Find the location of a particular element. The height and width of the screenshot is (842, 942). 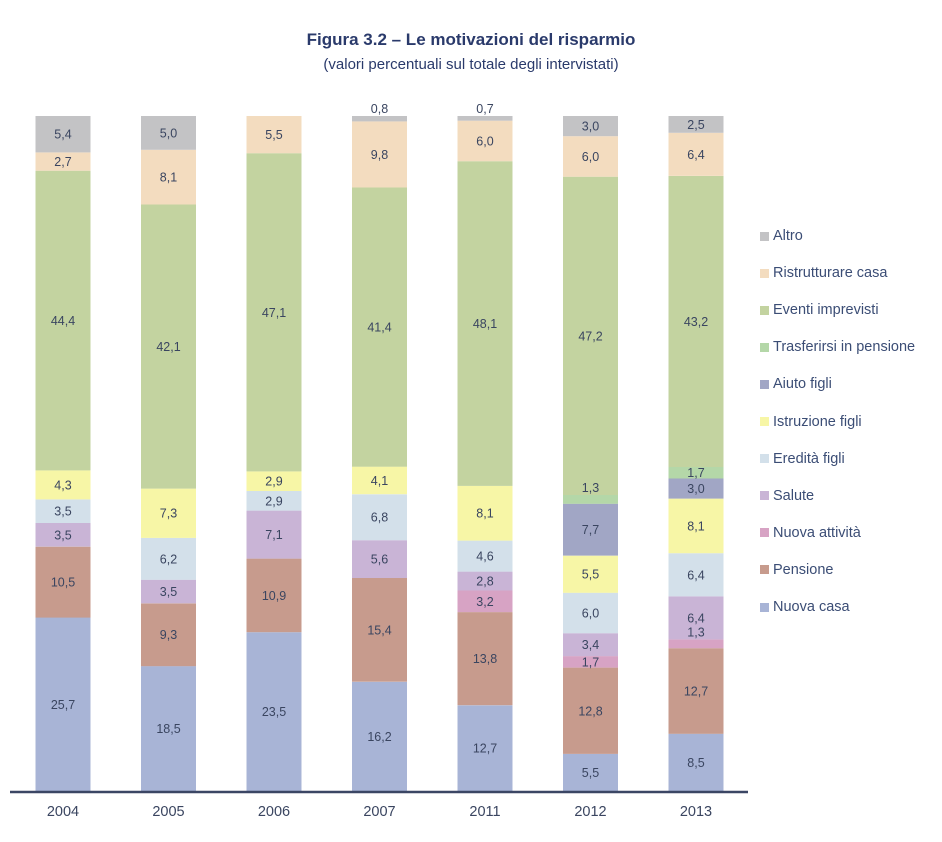

bar-segment-pensione-2013 is located at coordinates (696, 691).